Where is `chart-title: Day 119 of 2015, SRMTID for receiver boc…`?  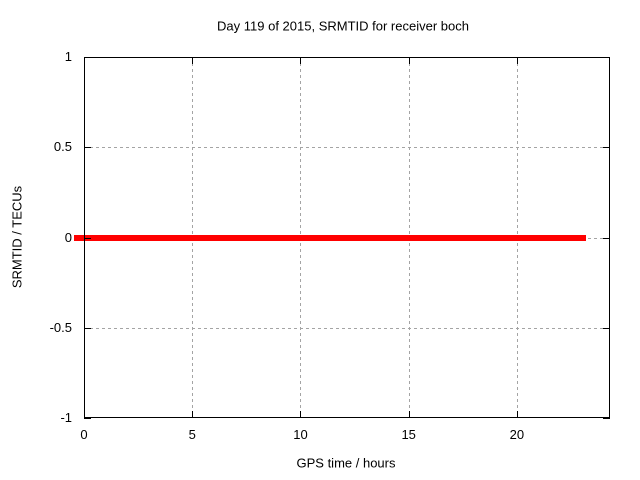 chart-title: Day 119 of 2015, SRMTID for receiver boc… is located at coordinates (343, 26).